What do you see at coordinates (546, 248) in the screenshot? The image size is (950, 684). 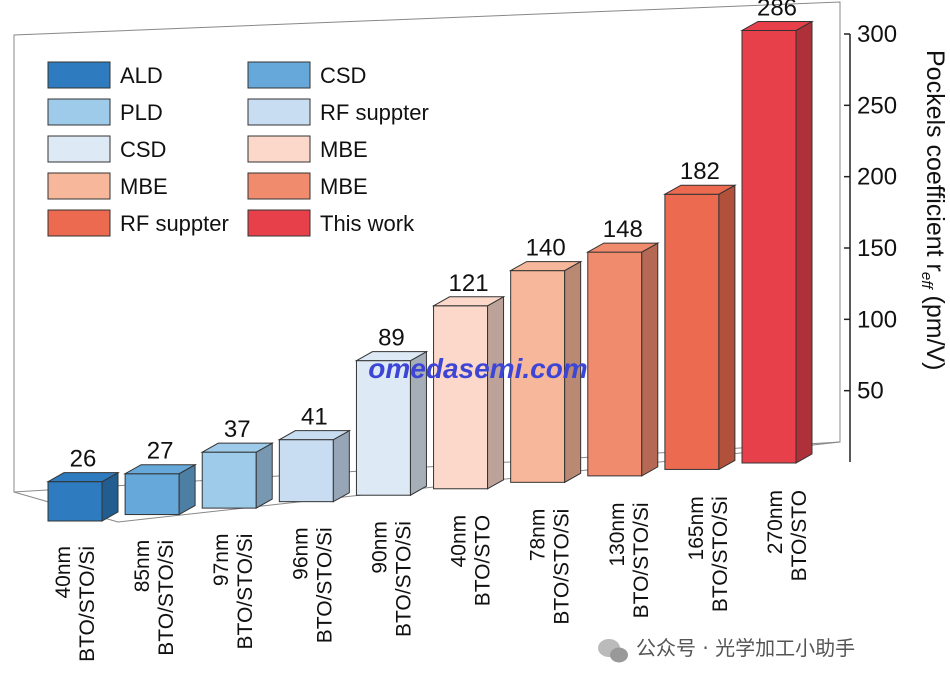 I see `bar-value-label: 140` at bounding box center [546, 248].